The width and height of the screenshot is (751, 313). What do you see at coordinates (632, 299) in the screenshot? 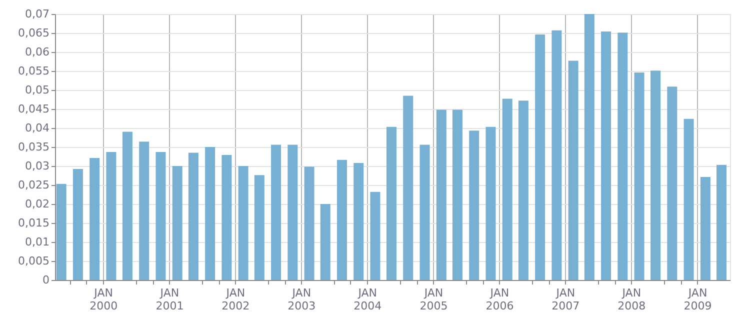
I see `x-tick-label: JAN 2008` at bounding box center [632, 299].